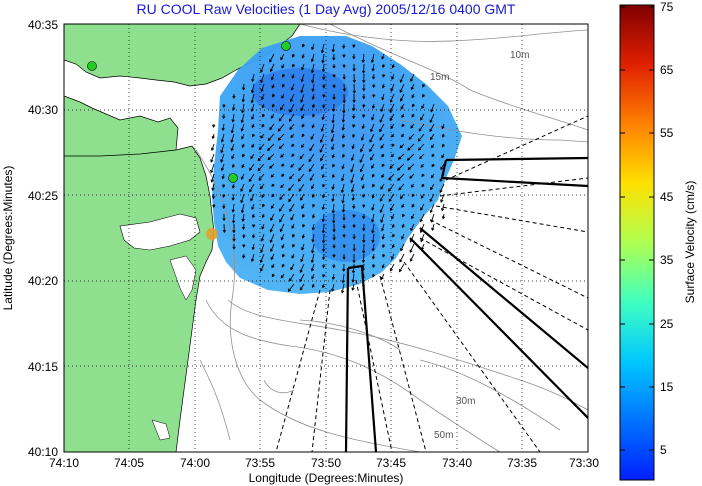 This screenshot has width=702, height=486. I want to click on y-tick-label: 40:20, so click(43, 281).